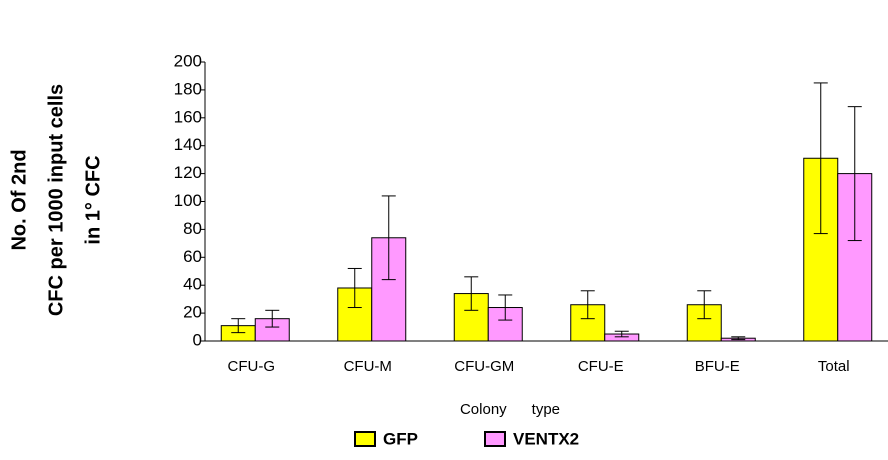 Image resolution: width=888 pixels, height=460 pixels. What do you see at coordinates (188, 172) in the screenshot?
I see `y-tick-label: 120` at bounding box center [188, 172].